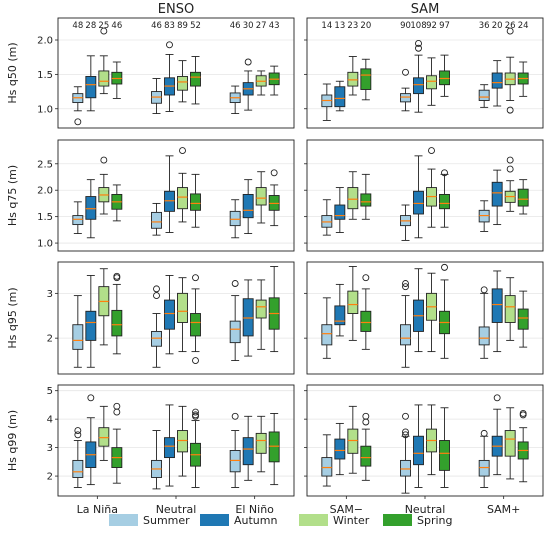 This screenshot has width=550, height=533. What do you see at coordinates (352, 26) in the screenshot?
I see `count-label: 23` at bounding box center [352, 26].